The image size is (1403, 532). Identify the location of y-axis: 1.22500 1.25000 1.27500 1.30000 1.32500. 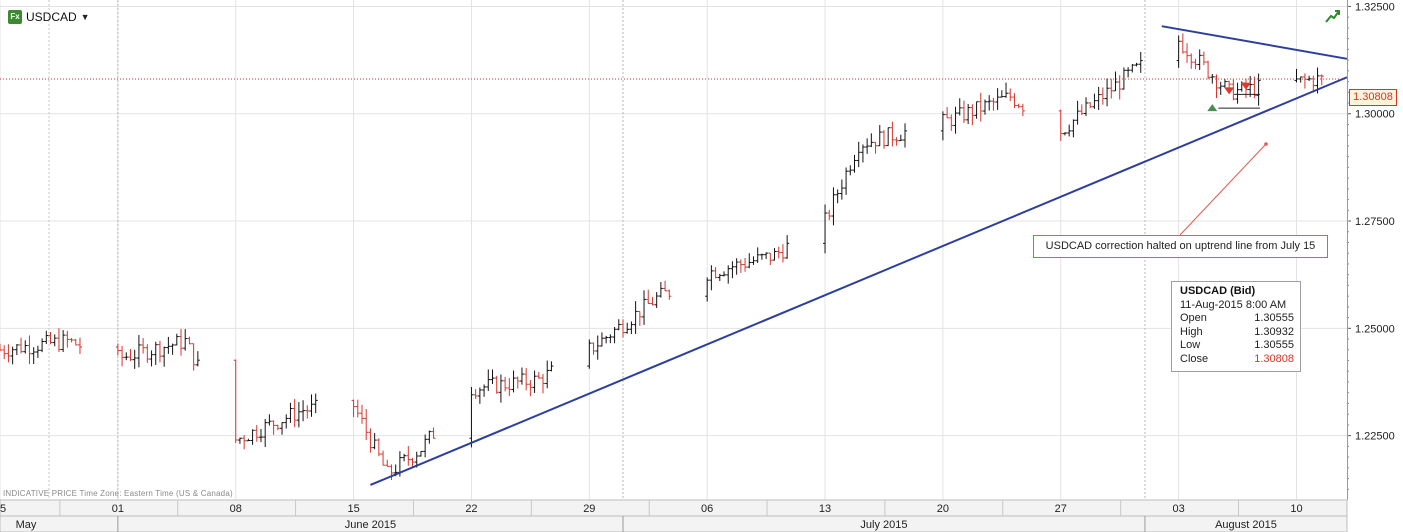
(1371, 250).